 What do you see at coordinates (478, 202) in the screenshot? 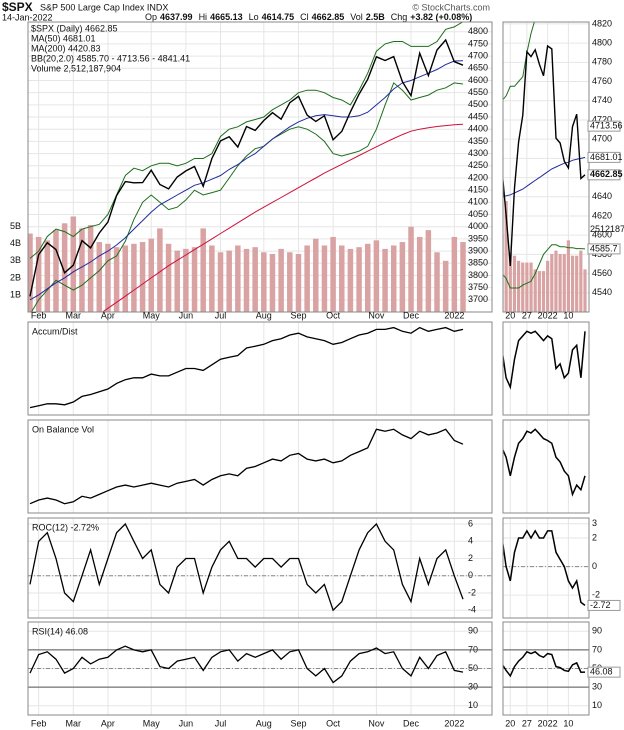
I see `y-tick-label: 4100` at bounding box center [478, 202].